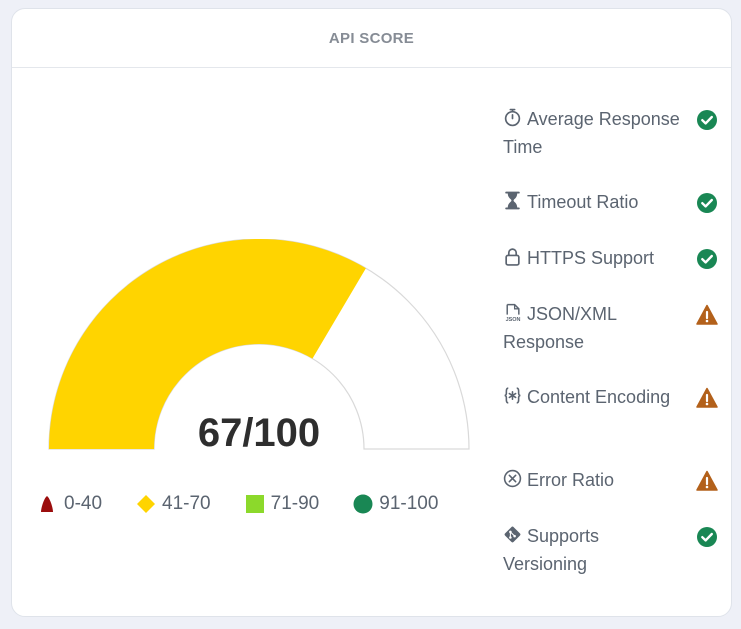 The width and height of the screenshot is (741, 629). I want to click on braces-asterisk-icon, so click(512, 395).